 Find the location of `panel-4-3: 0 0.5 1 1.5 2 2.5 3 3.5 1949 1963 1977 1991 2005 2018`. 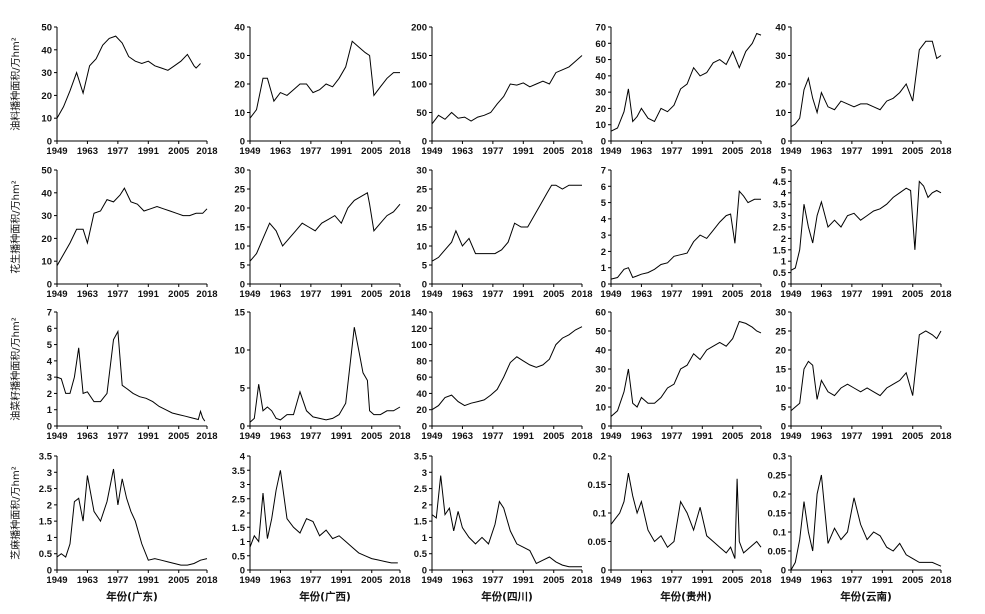

panel-4-3: 0 0.5 1 1.5 2 2.5 3 3.5 1949 1963 1977 1991 2005 2018 is located at coordinates (503, 519).